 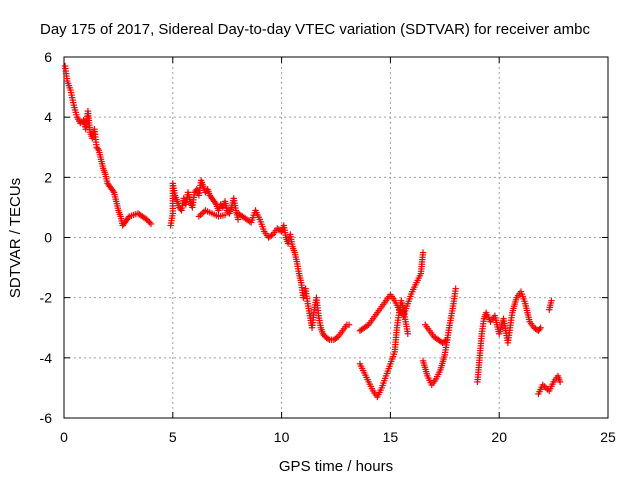 I want to click on x-tick-label: 10, so click(x=282, y=437).